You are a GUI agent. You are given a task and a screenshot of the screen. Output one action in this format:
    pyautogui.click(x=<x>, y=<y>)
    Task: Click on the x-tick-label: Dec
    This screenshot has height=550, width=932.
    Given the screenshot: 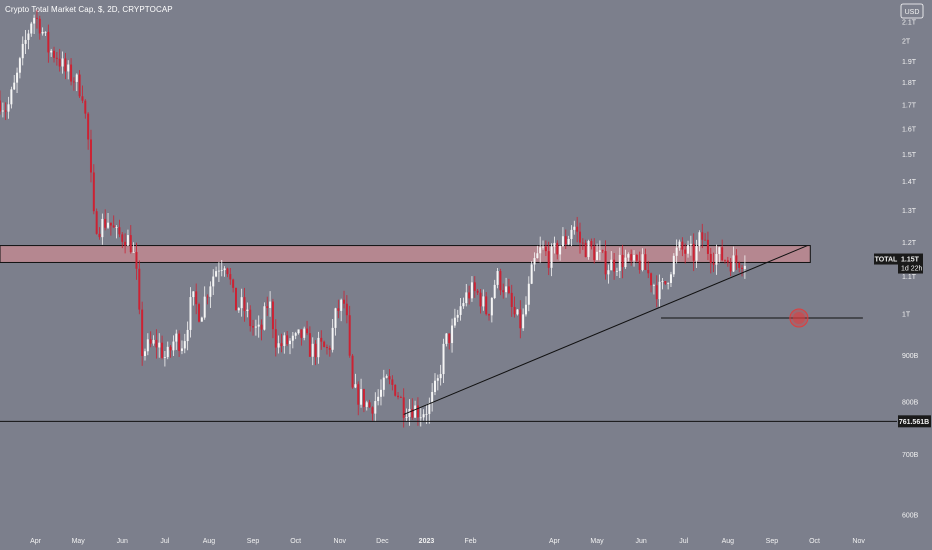 What is the action you would take?
    pyautogui.click(x=382, y=541)
    